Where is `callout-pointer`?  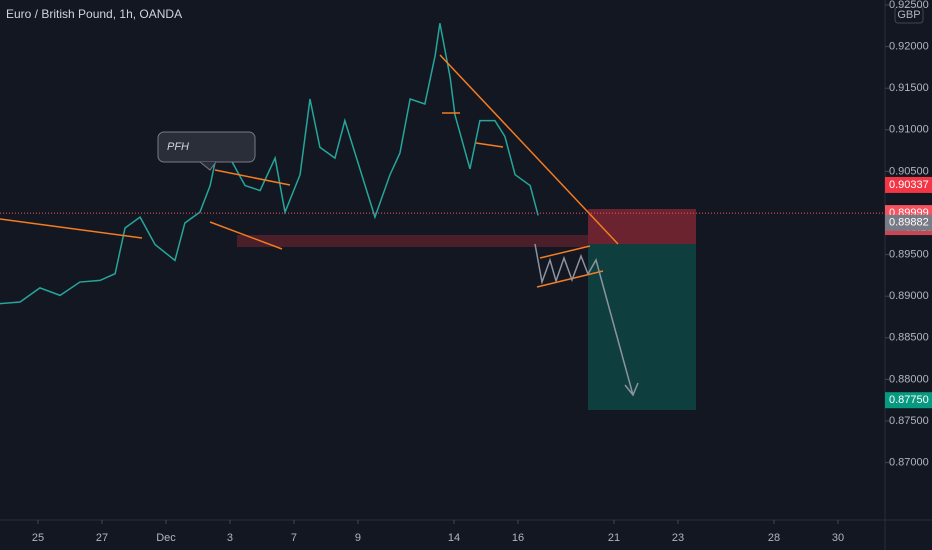 callout-pointer is located at coordinates (208, 166).